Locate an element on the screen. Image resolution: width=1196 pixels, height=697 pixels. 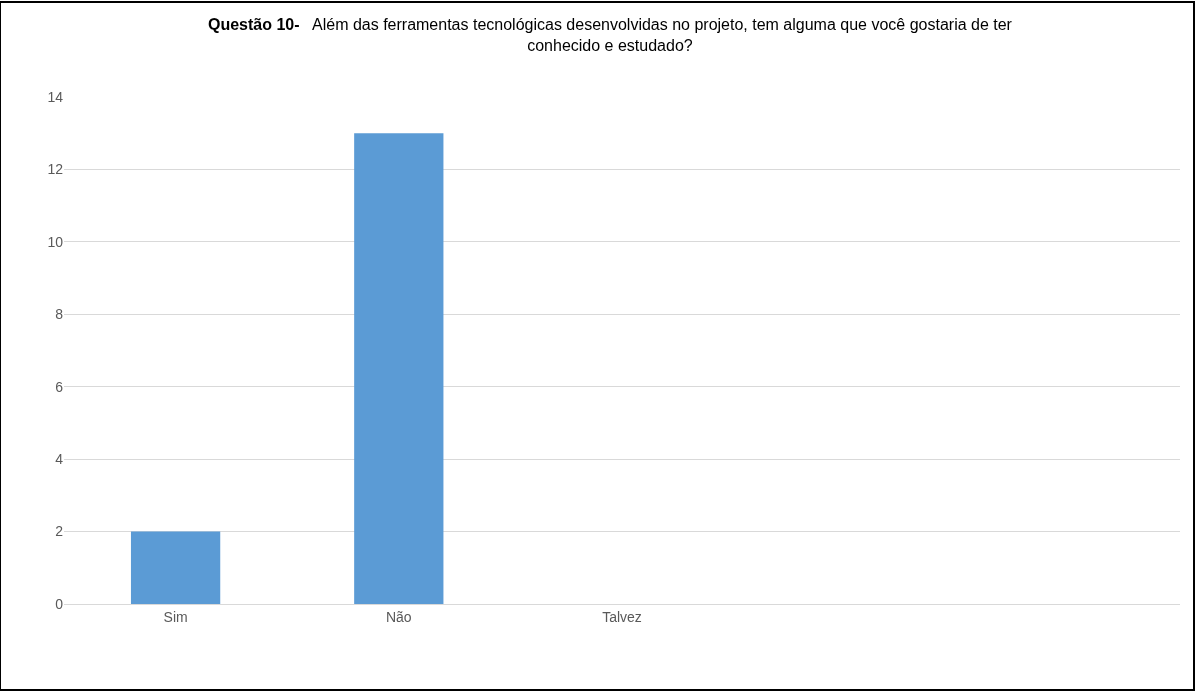
y-tick-label: 8 is located at coordinates (59, 314).